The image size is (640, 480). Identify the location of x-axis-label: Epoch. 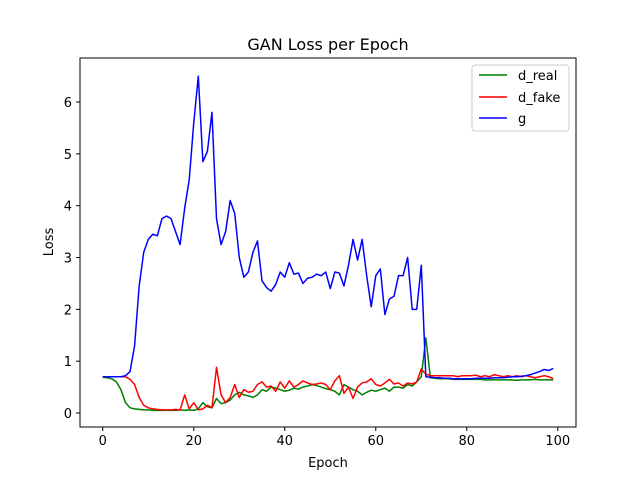
(328, 463).